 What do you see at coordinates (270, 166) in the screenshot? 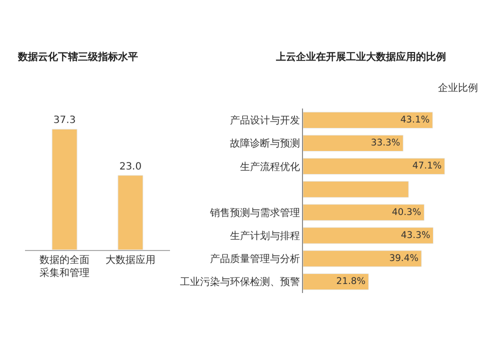
I see `y-tick-label: 生产流程优化` at bounding box center [270, 166].